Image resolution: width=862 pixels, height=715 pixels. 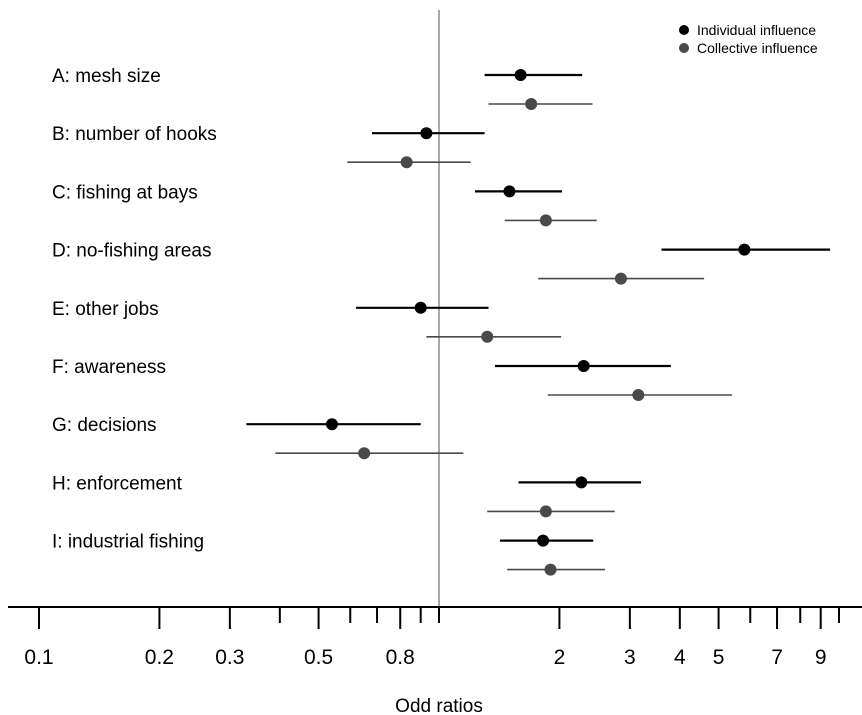 I want to click on x-axis-ticks, so click(x=439, y=618).